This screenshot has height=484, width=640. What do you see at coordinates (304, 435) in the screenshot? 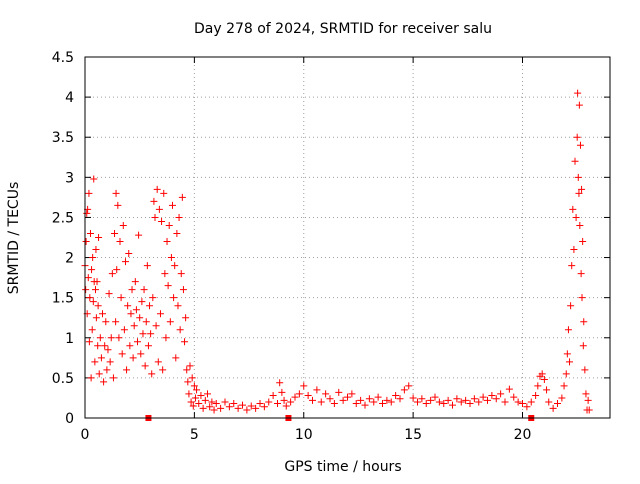
I see `x-tick-label: 10` at bounding box center [304, 435].